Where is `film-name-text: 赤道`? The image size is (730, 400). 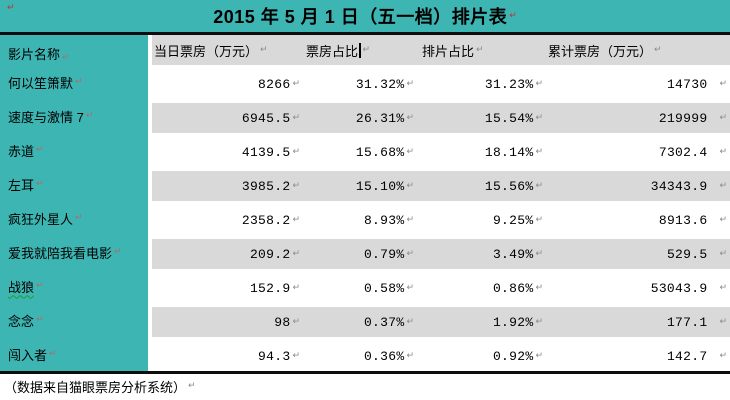 film-name-text: 赤道 is located at coordinates (21, 151).